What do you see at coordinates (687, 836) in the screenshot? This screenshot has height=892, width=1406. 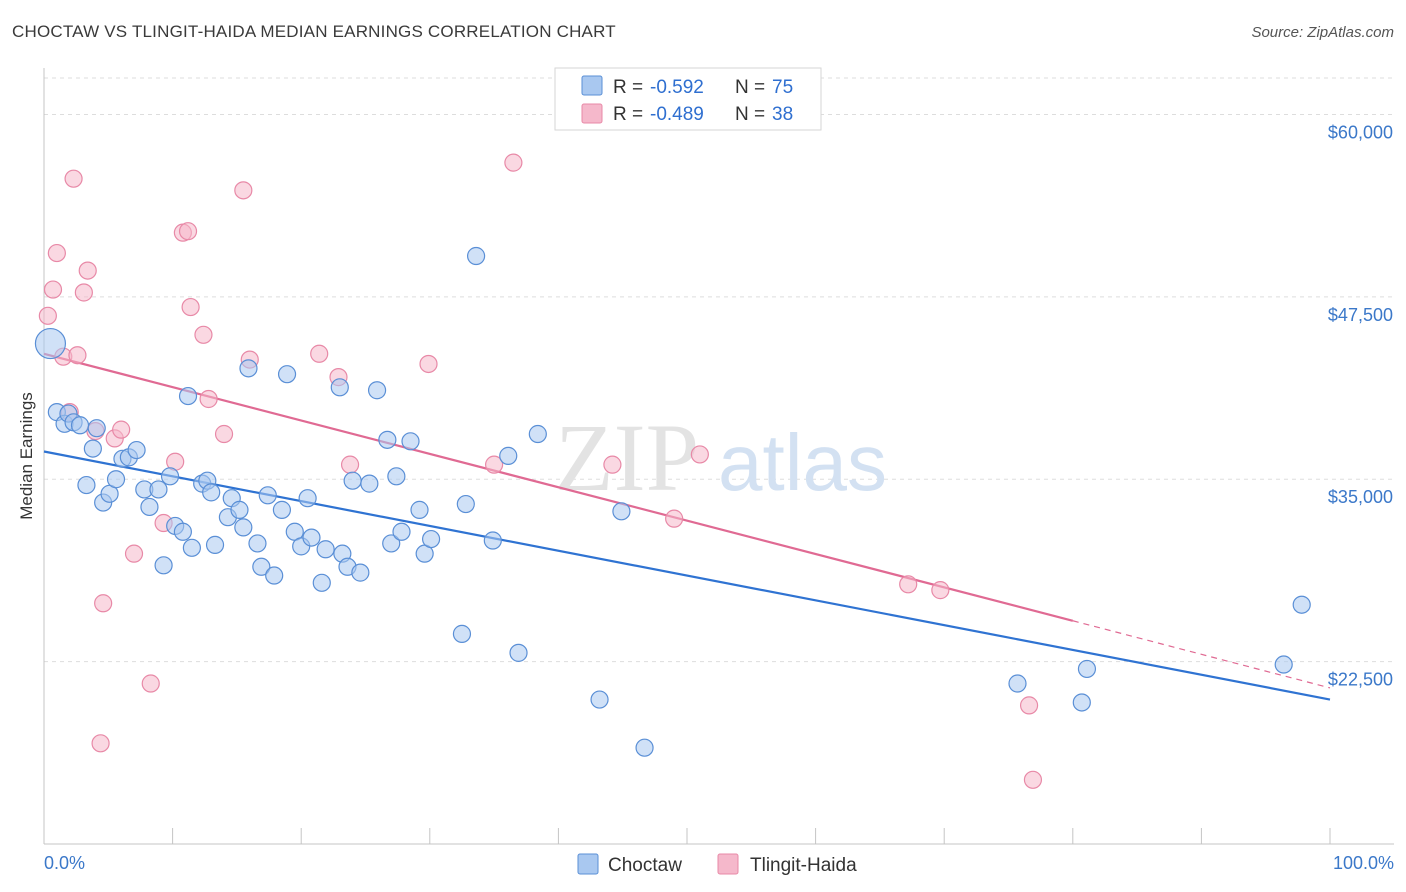 I see `x-axis-ticks` at bounding box center [687, 836].